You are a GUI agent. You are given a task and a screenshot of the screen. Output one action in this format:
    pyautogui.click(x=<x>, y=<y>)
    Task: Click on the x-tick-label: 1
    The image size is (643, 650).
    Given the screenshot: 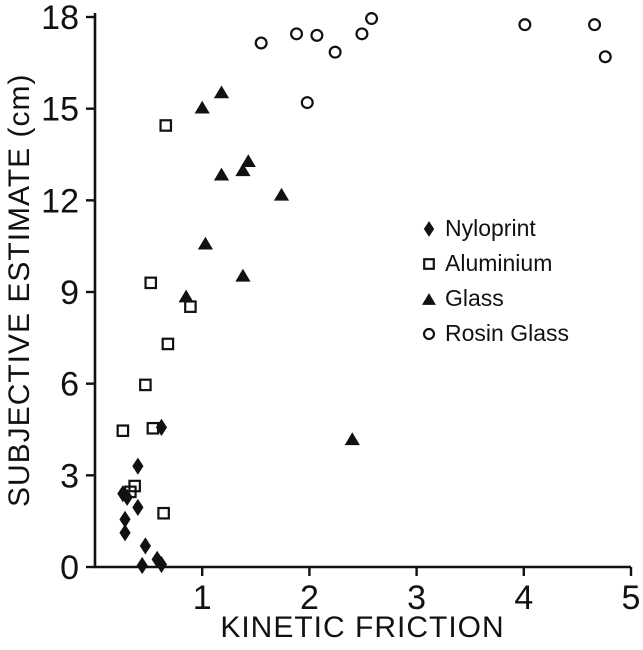 What is the action you would take?
    pyautogui.click(x=202, y=598)
    